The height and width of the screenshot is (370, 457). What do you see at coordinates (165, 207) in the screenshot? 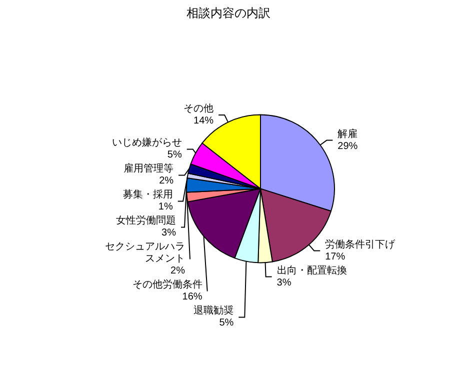
I see `data-label: 1%` at bounding box center [165, 207].